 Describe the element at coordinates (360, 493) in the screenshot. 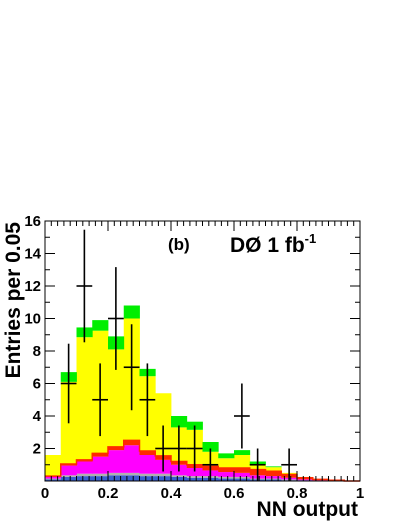

I see `x-tick-label-5: 1` at that location.